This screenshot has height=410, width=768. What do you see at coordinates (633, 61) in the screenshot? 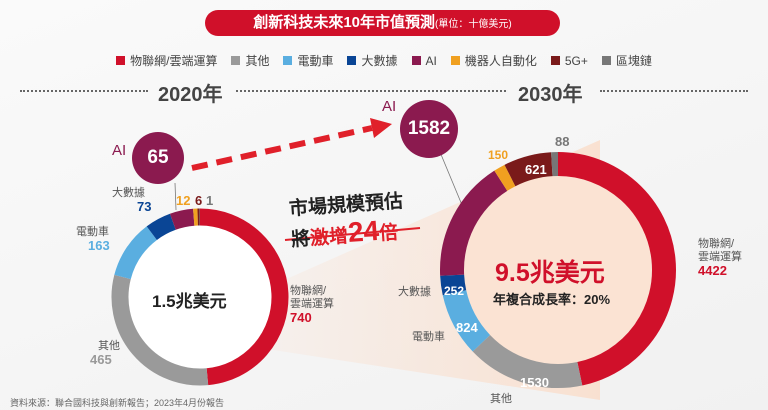
I see `legend-label: 區塊鏈` at bounding box center [633, 61].